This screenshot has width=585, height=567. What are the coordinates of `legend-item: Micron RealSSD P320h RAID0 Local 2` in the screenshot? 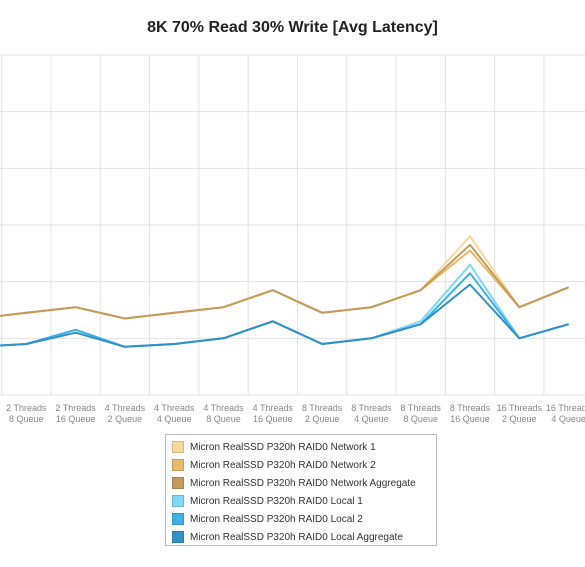 It's located at (302, 519).